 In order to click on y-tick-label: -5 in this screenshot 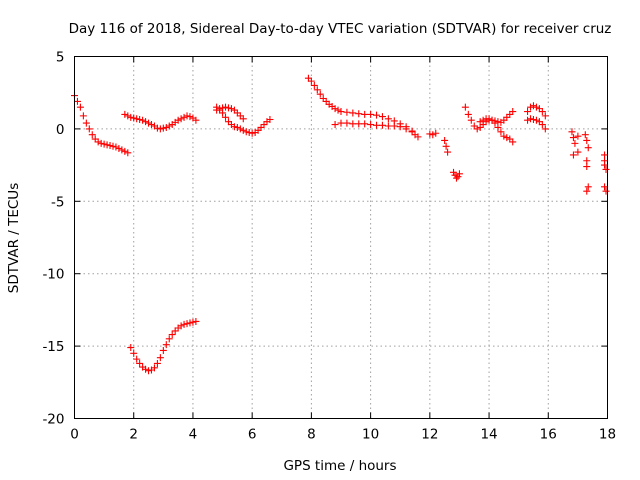, I will do `click(57, 202)`.